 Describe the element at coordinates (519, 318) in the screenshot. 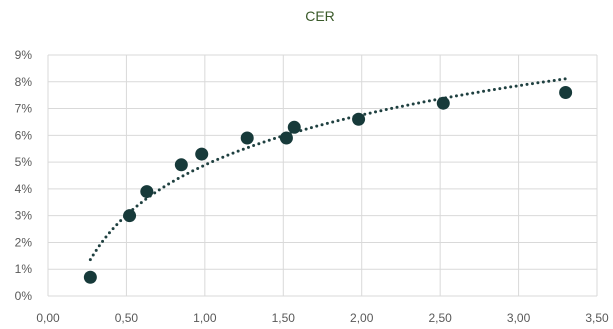

I see `x-tick-label: 3,00` at that location.